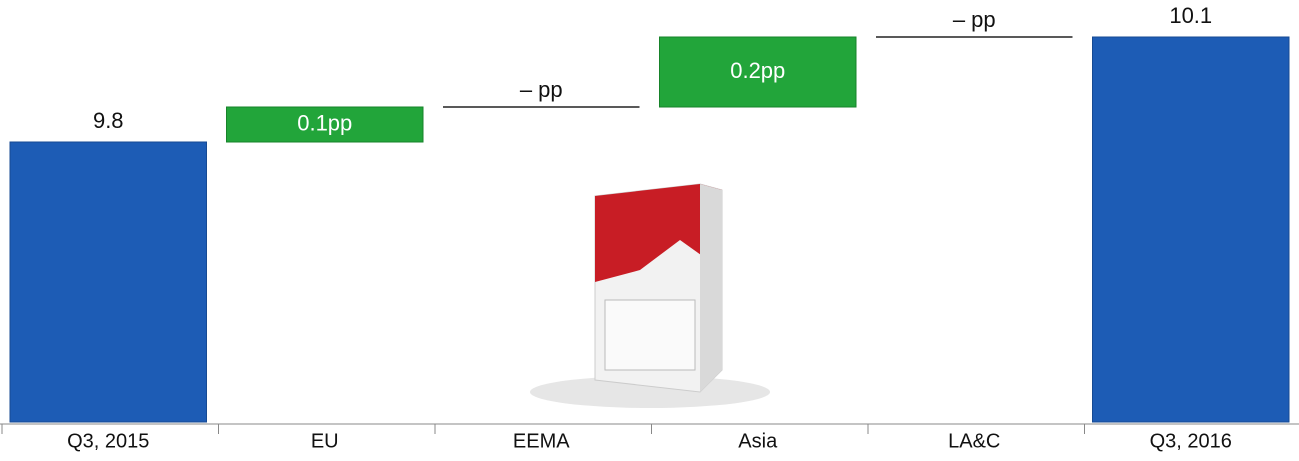  Describe the element at coordinates (650, 392) in the screenshot. I see `pack-shadow` at that location.